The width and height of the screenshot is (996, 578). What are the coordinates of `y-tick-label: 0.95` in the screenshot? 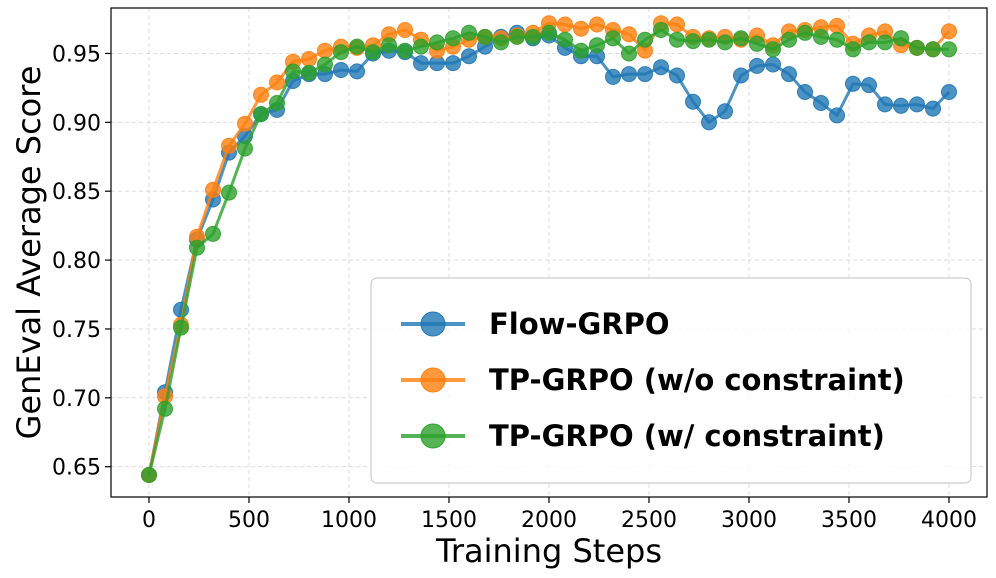 It's located at (76, 54).